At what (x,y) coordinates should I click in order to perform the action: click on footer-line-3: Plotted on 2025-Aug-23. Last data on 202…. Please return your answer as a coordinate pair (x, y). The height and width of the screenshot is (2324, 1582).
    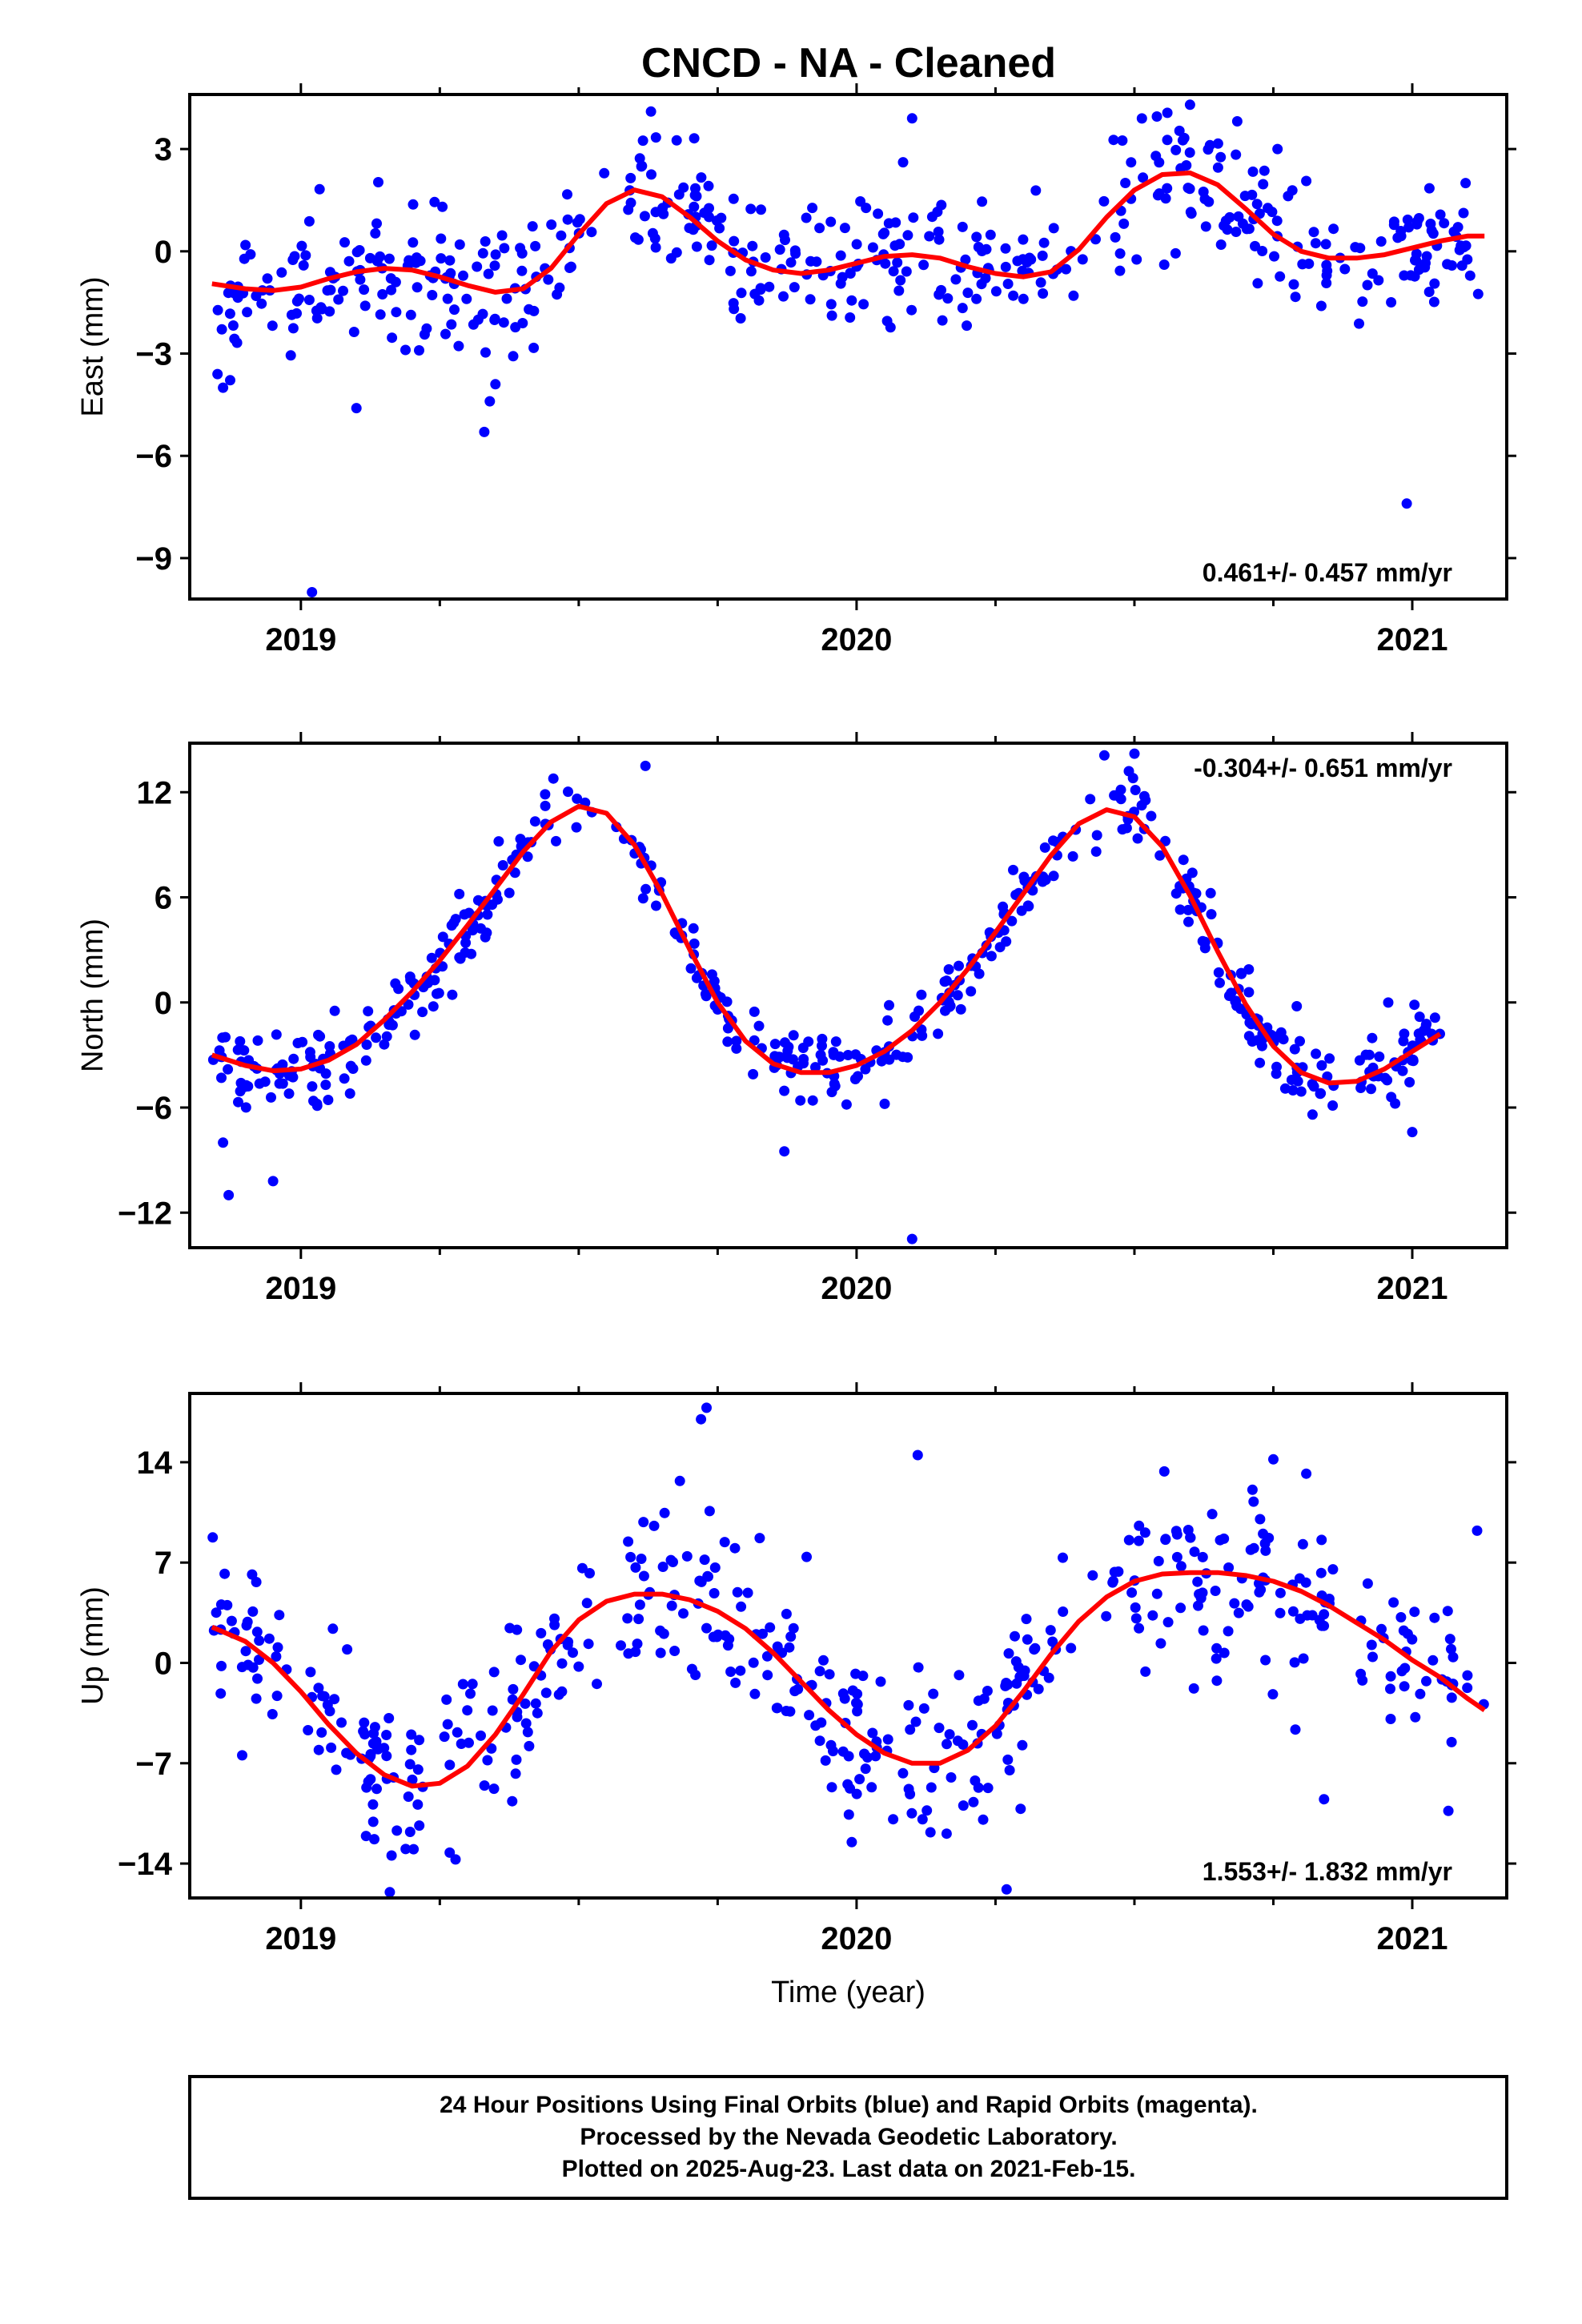
    Looking at the image, I should click on (849, 2169).